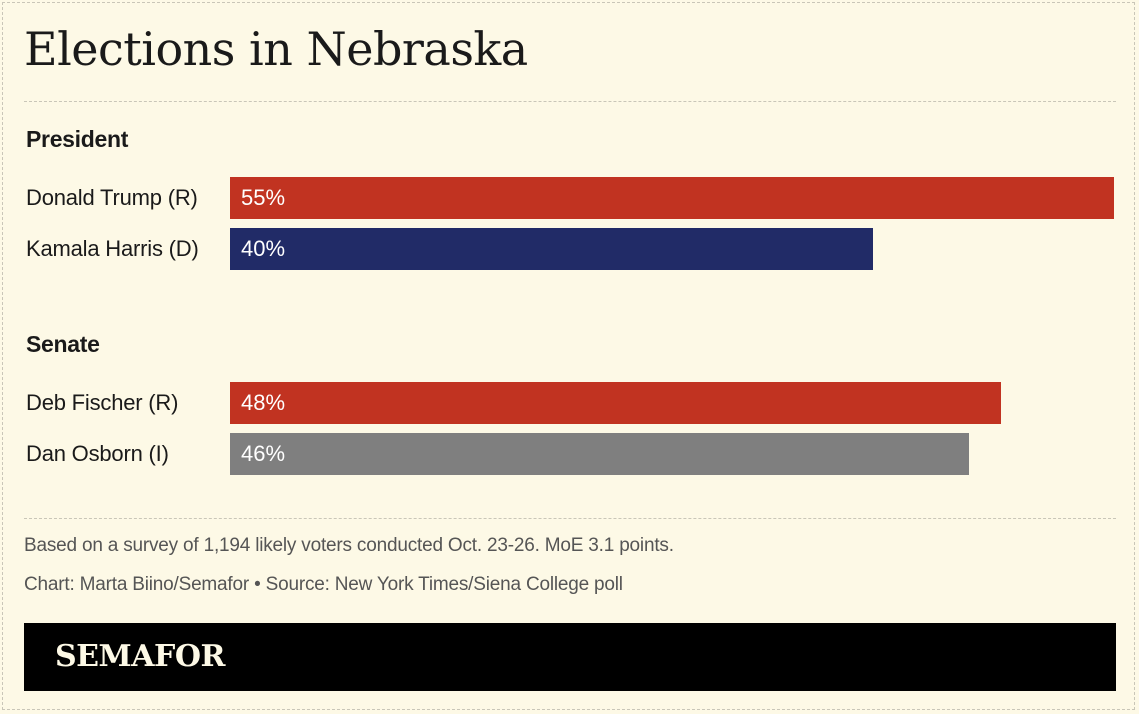 The height and width of the screenshot is (714, 1139). What do you see at coordinates (276, 49) in the screenshot?
I see `chart-title: Elections in Nebraska` at bounding box center [276, 49].